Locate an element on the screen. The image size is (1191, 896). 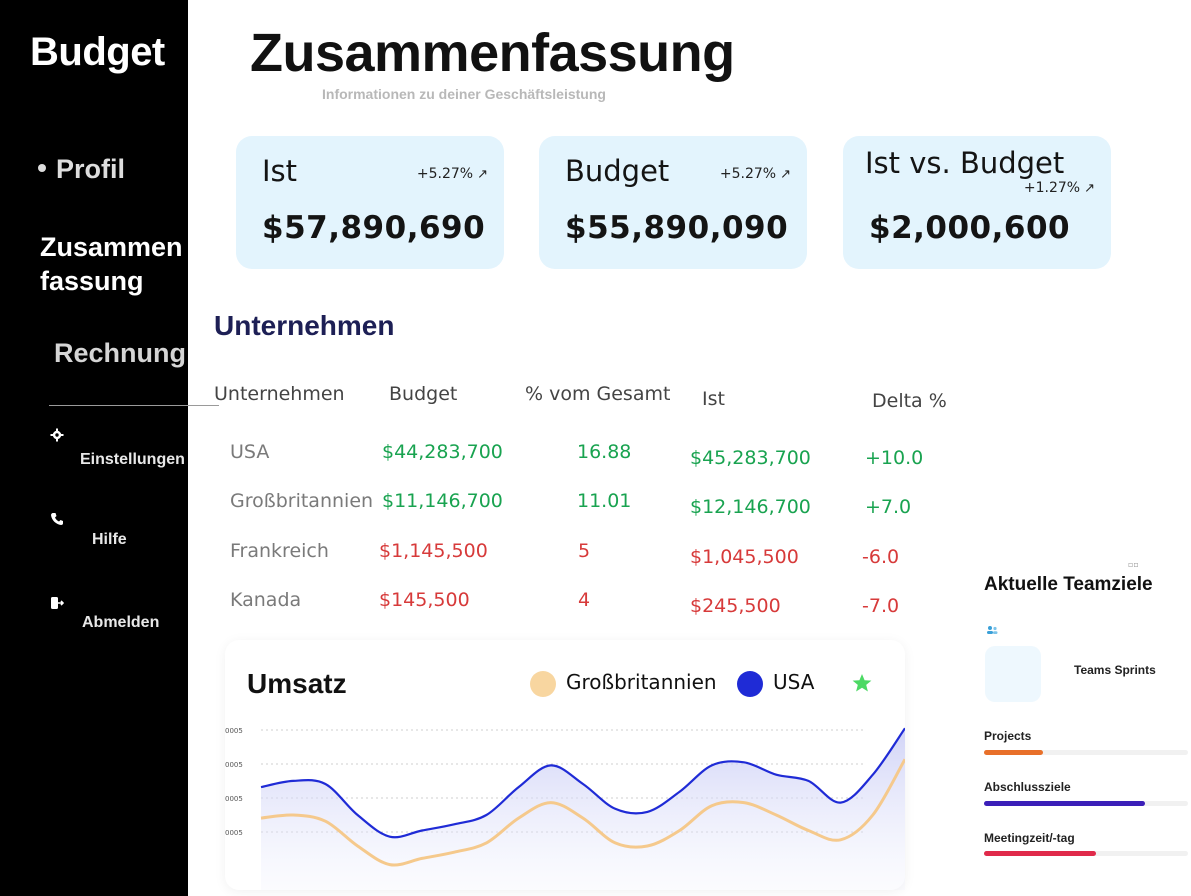
table-cell-country: USA is located at coordinates (250, 452).